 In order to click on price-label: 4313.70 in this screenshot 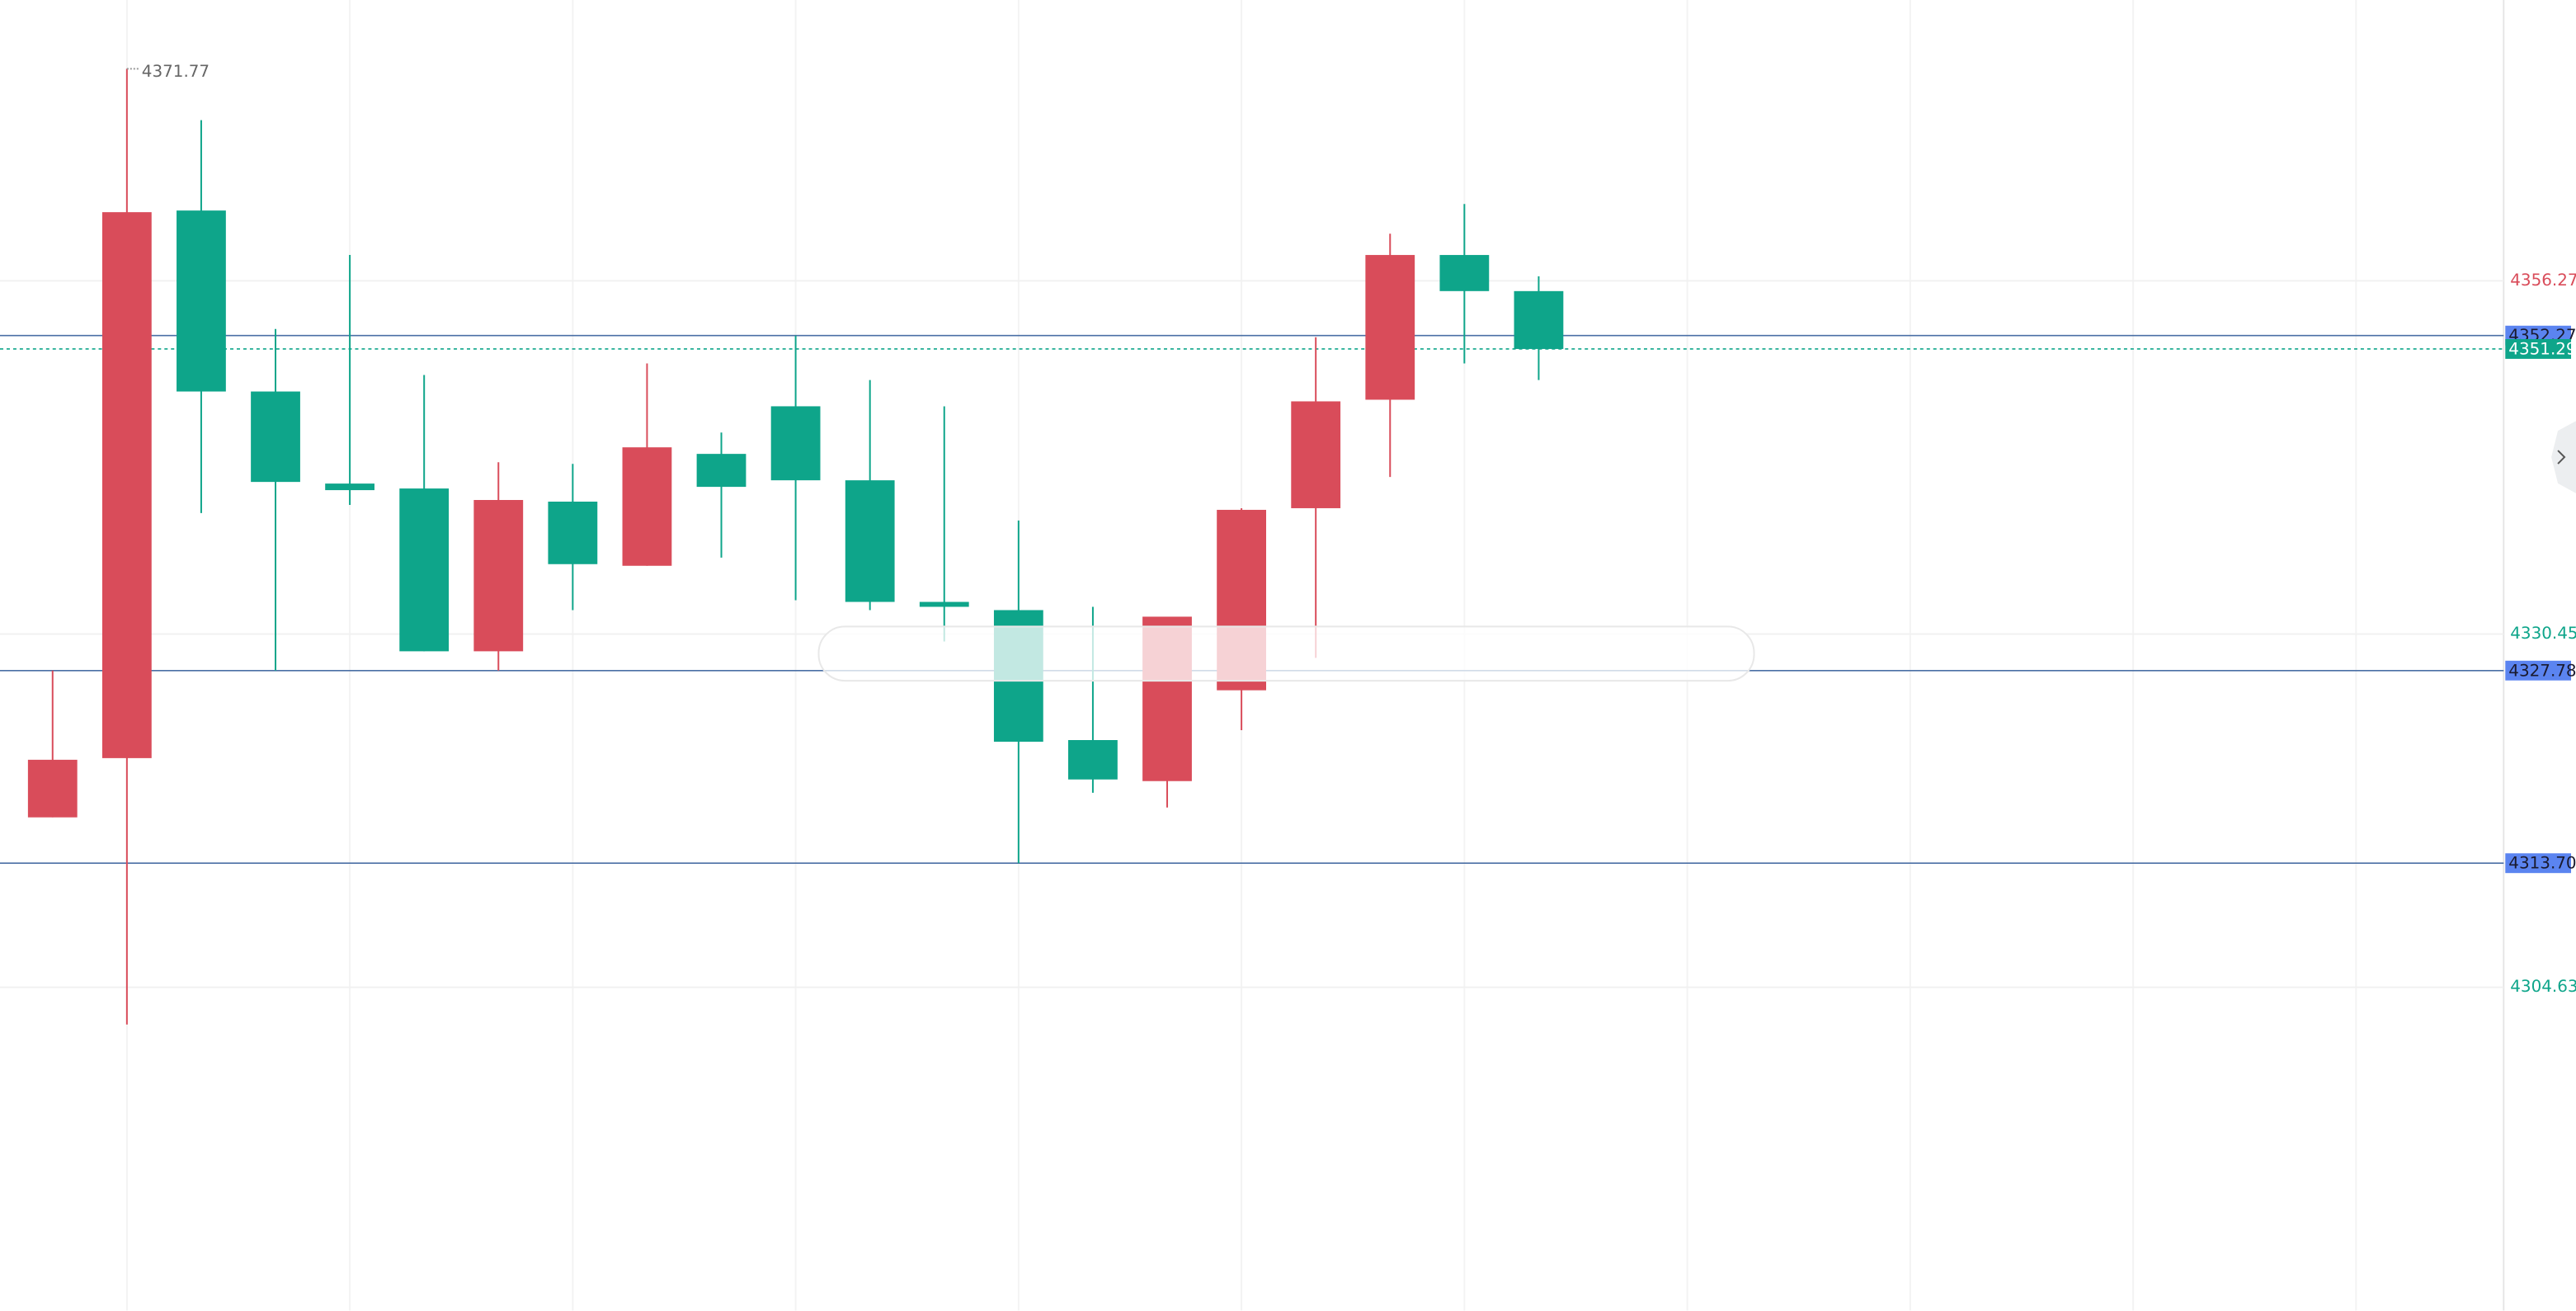, I will do `click(2542, 863)`.